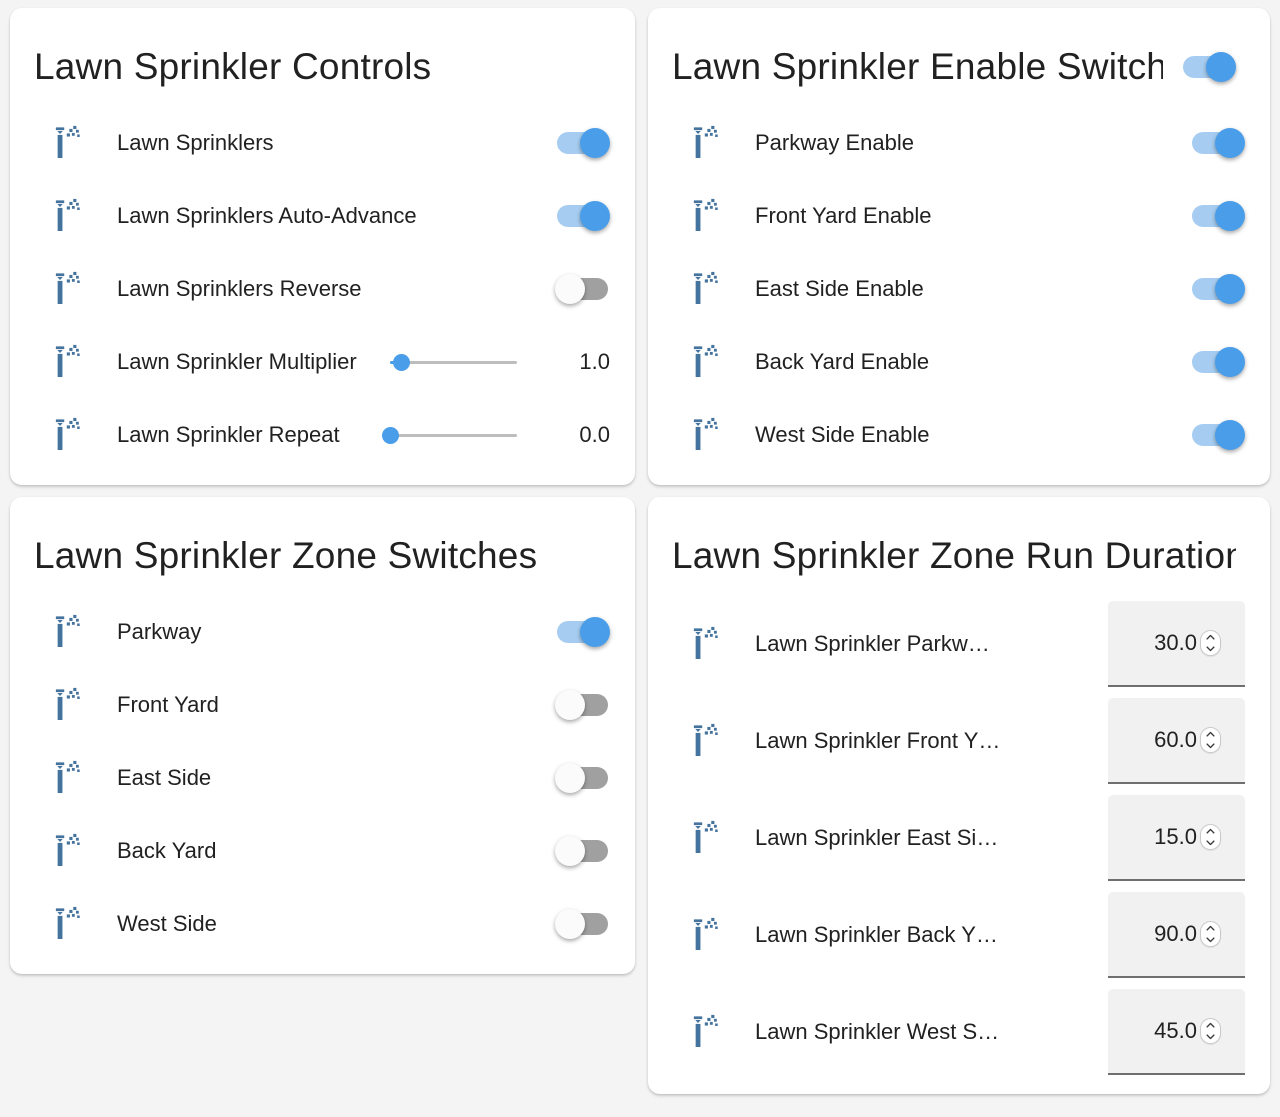 Image resolution: width=1280 pixels, height=1117 pixels. Describe the element at coordinates (1176, 643) in the screenshot. I see `number-input: 30.0` at that location.